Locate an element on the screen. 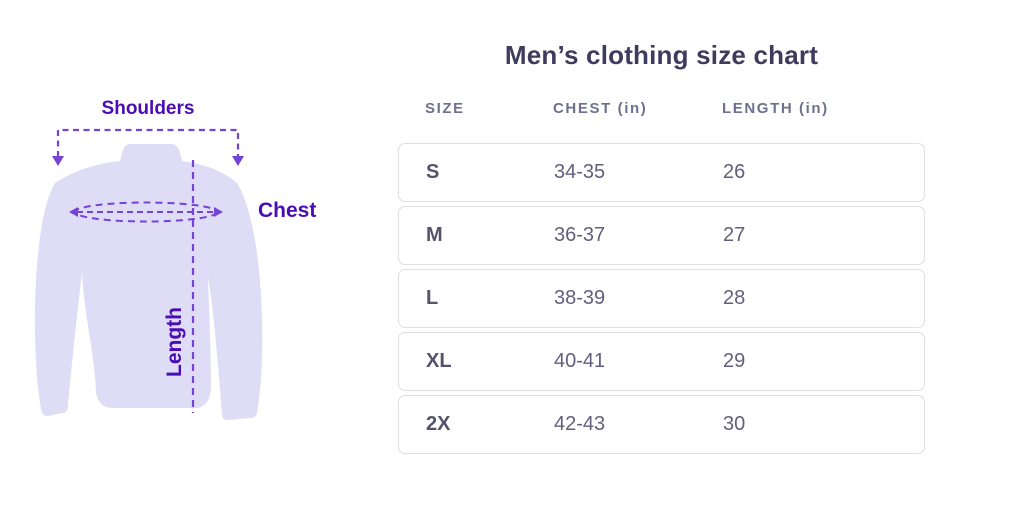  chest-label: Chest is located at coordinates (287, 210).